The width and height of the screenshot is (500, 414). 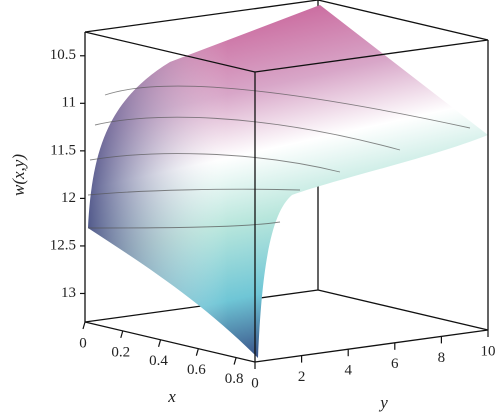 What do you see at coordinates (171, 396) in the screenshot?
I see `x-axis-label: x` at bounding box center [171, 396].